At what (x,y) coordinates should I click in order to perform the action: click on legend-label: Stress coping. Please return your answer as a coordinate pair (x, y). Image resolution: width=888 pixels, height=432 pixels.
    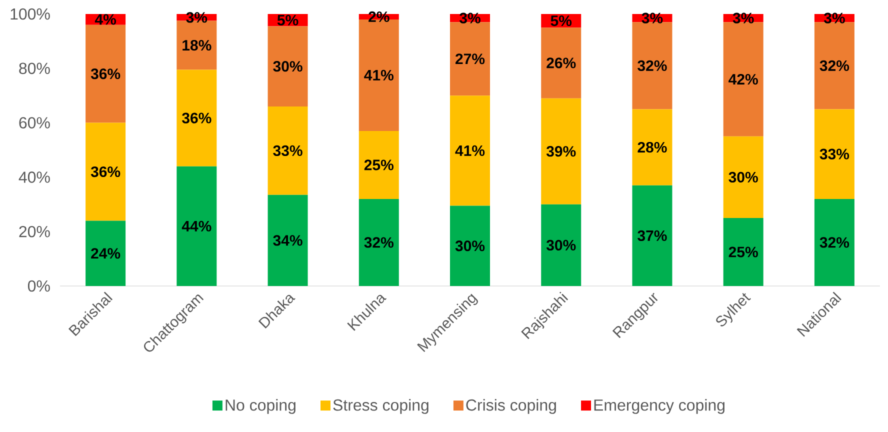
    Looking at the image, I should click on (380, 406).